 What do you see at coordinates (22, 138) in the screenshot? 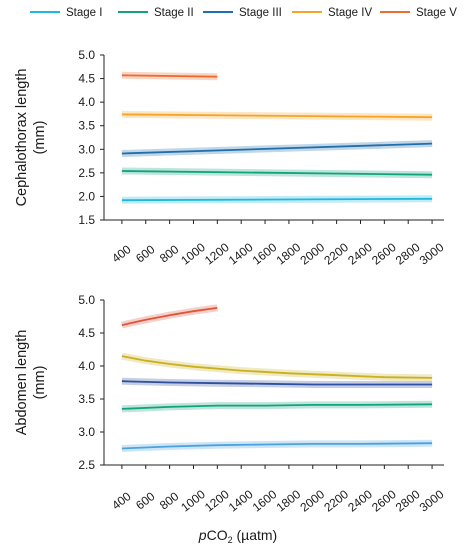
I see `y-axis-title-line: Cephalothorax length` at bounding box center [22, 138].